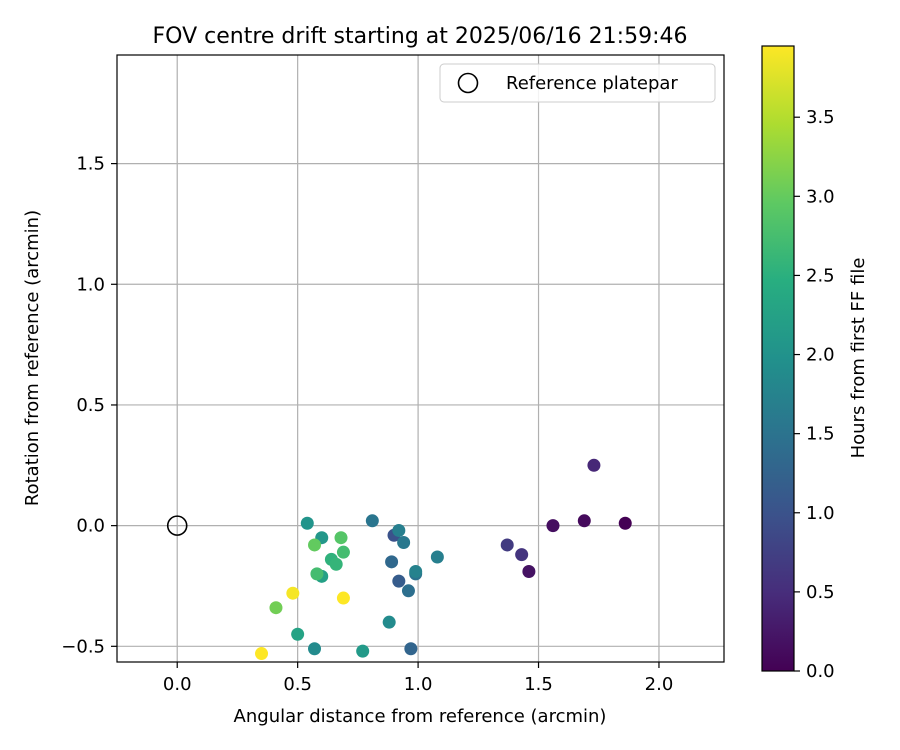  I want to click on colorbar-tick-label: 3.0, so click(820, 196).